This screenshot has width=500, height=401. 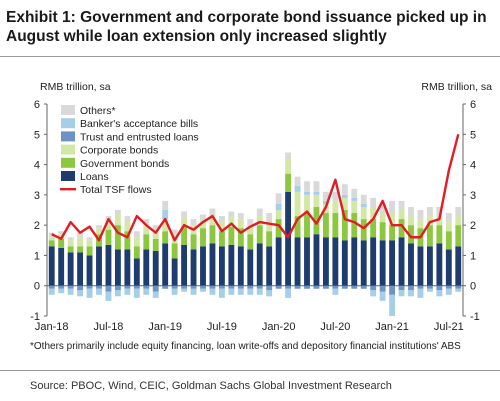 I want to click on x-tick-label: Jan-18, so click(x=52, y=327).